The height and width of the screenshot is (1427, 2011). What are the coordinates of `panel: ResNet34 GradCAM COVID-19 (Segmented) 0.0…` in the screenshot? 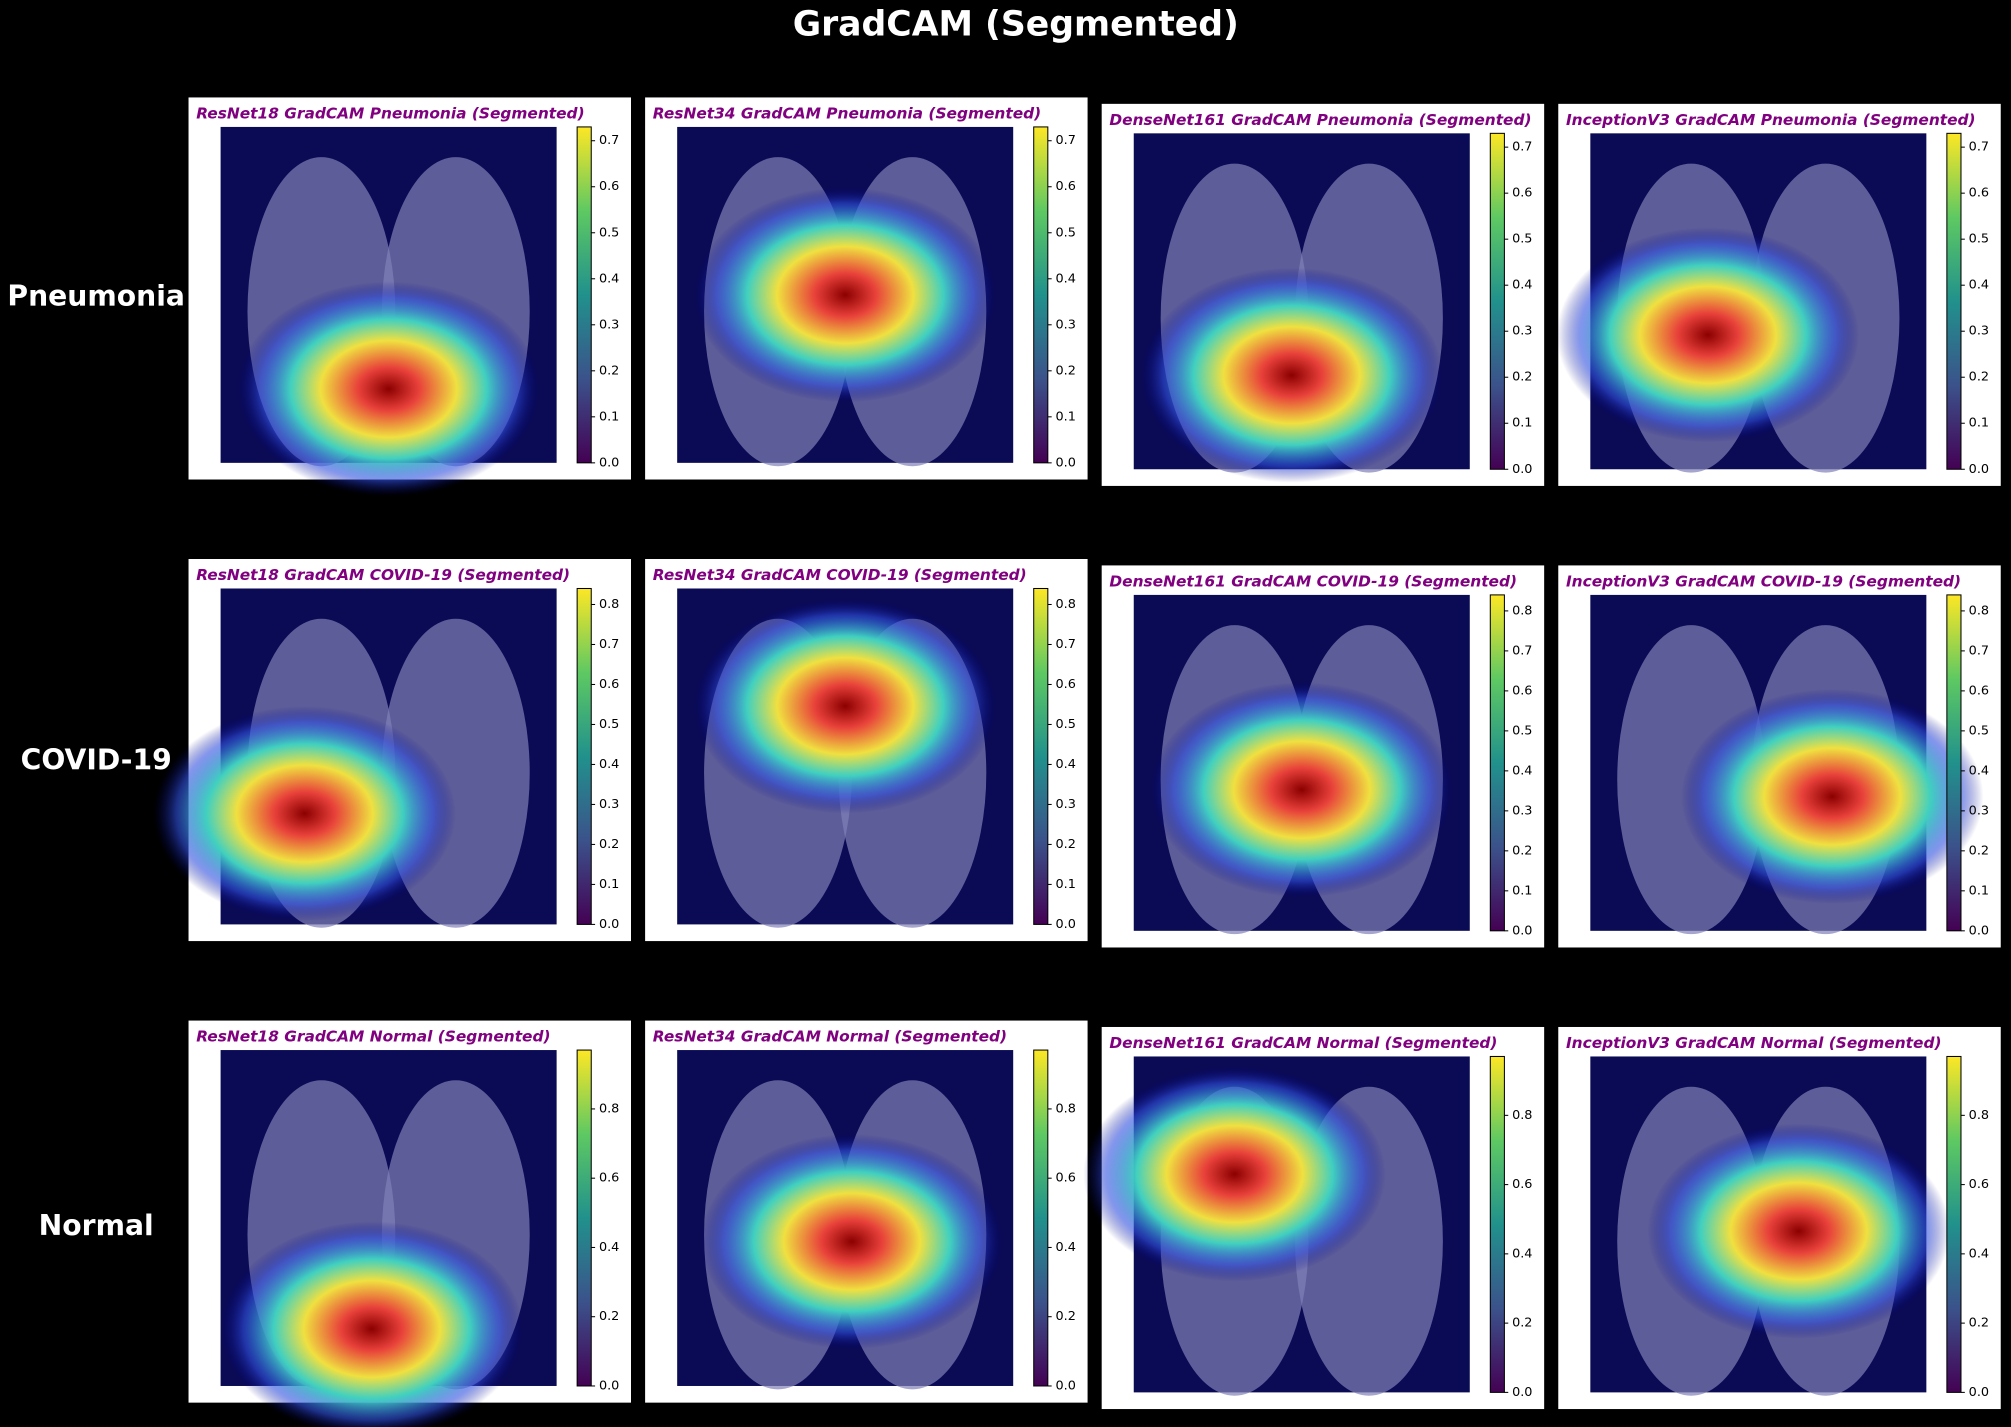 It's located at (866, 750).